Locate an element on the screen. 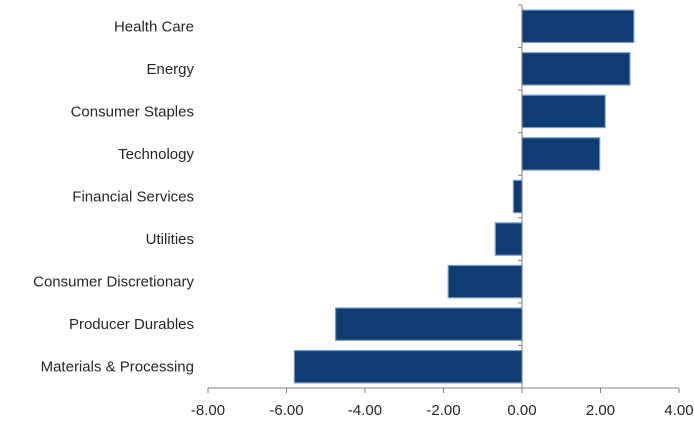  category-label-financial-services: Financial Services is located at coordinates (133, 197).